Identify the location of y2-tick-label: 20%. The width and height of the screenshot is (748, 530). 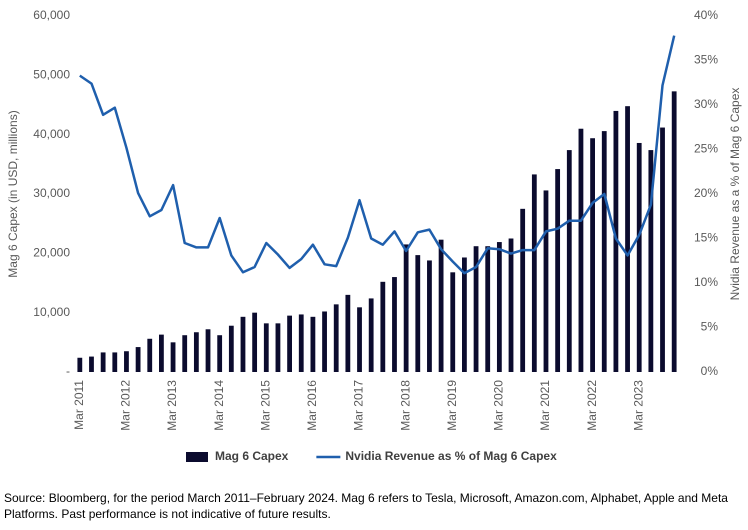
(706, 193).